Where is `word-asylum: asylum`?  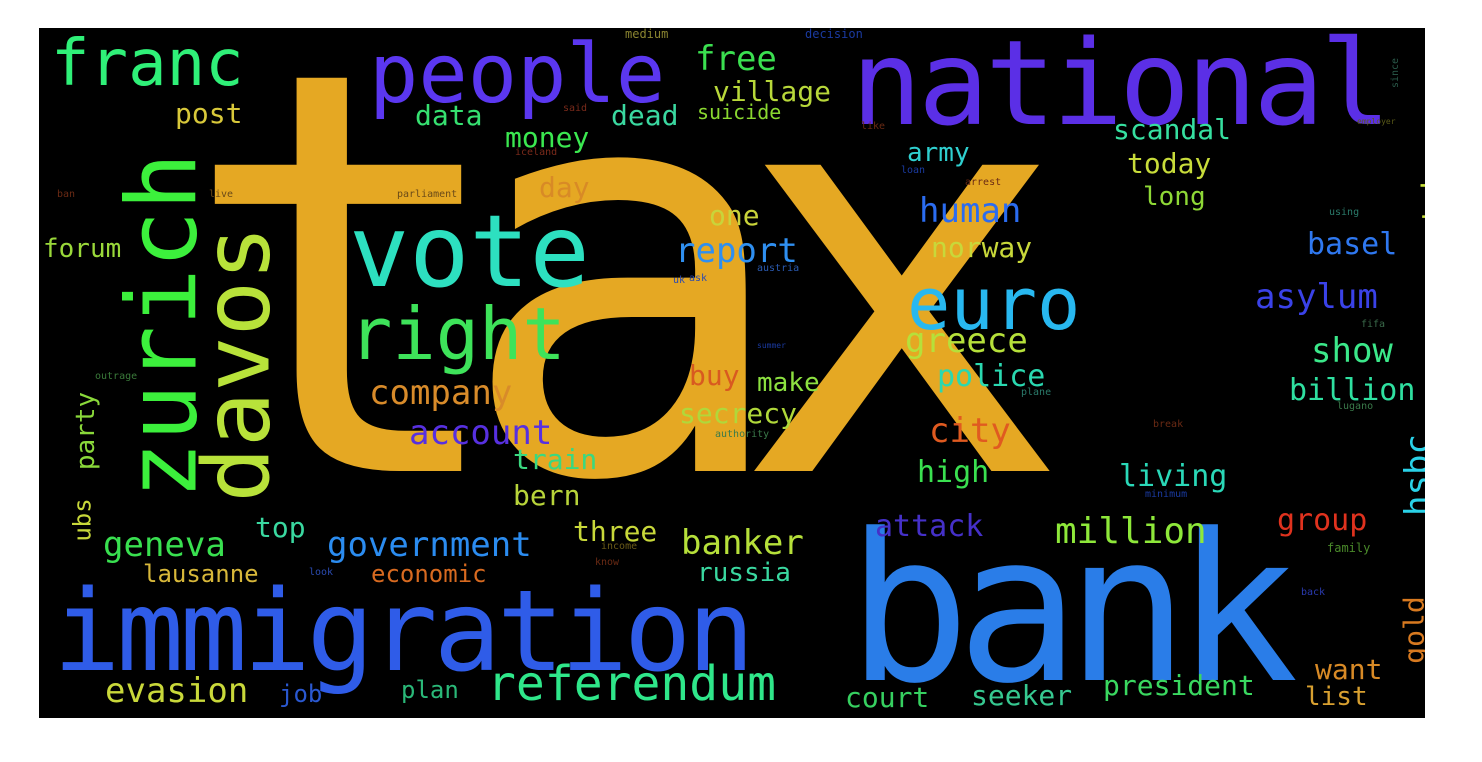 word-asylum: asylum is located at coordinates (1316, 297).